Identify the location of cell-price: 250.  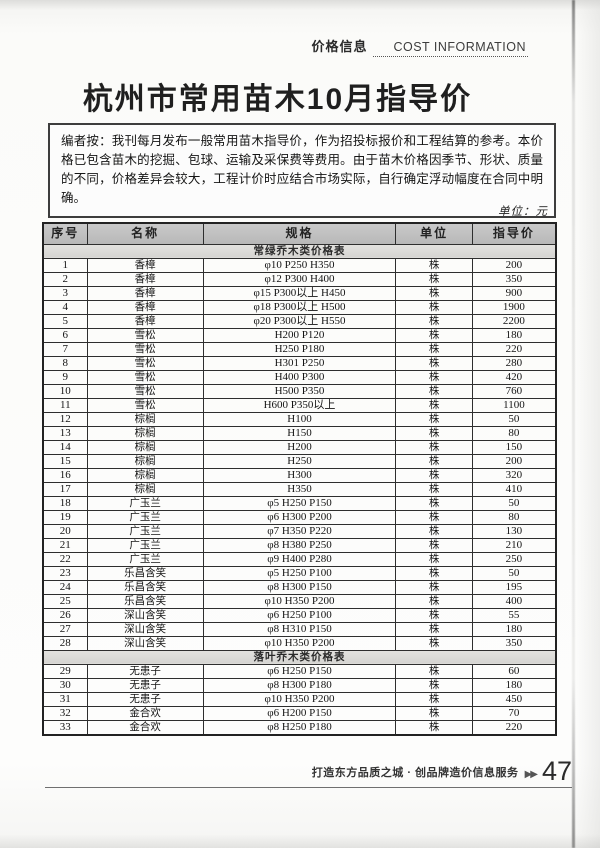
(514, 559).